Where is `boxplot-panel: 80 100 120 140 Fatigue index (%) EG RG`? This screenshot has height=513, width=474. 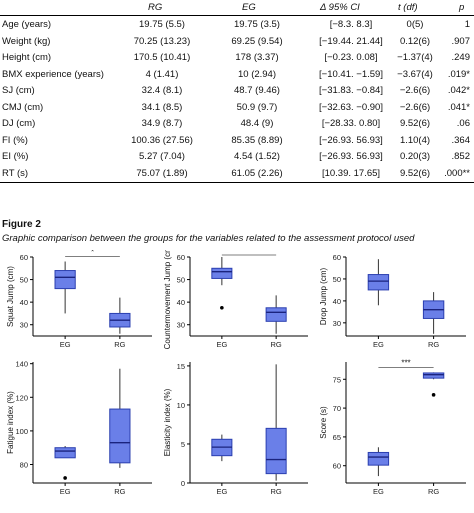 boxplot-panel: 80 100 120 140 Fatigue index (%) EG RG is located at coordinates (79, 428).